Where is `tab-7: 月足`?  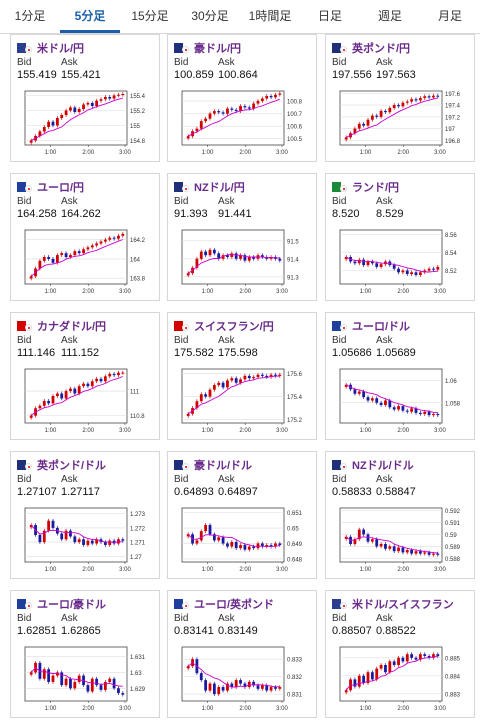
tab-7: 月足 is located at coordinates (449, 16).